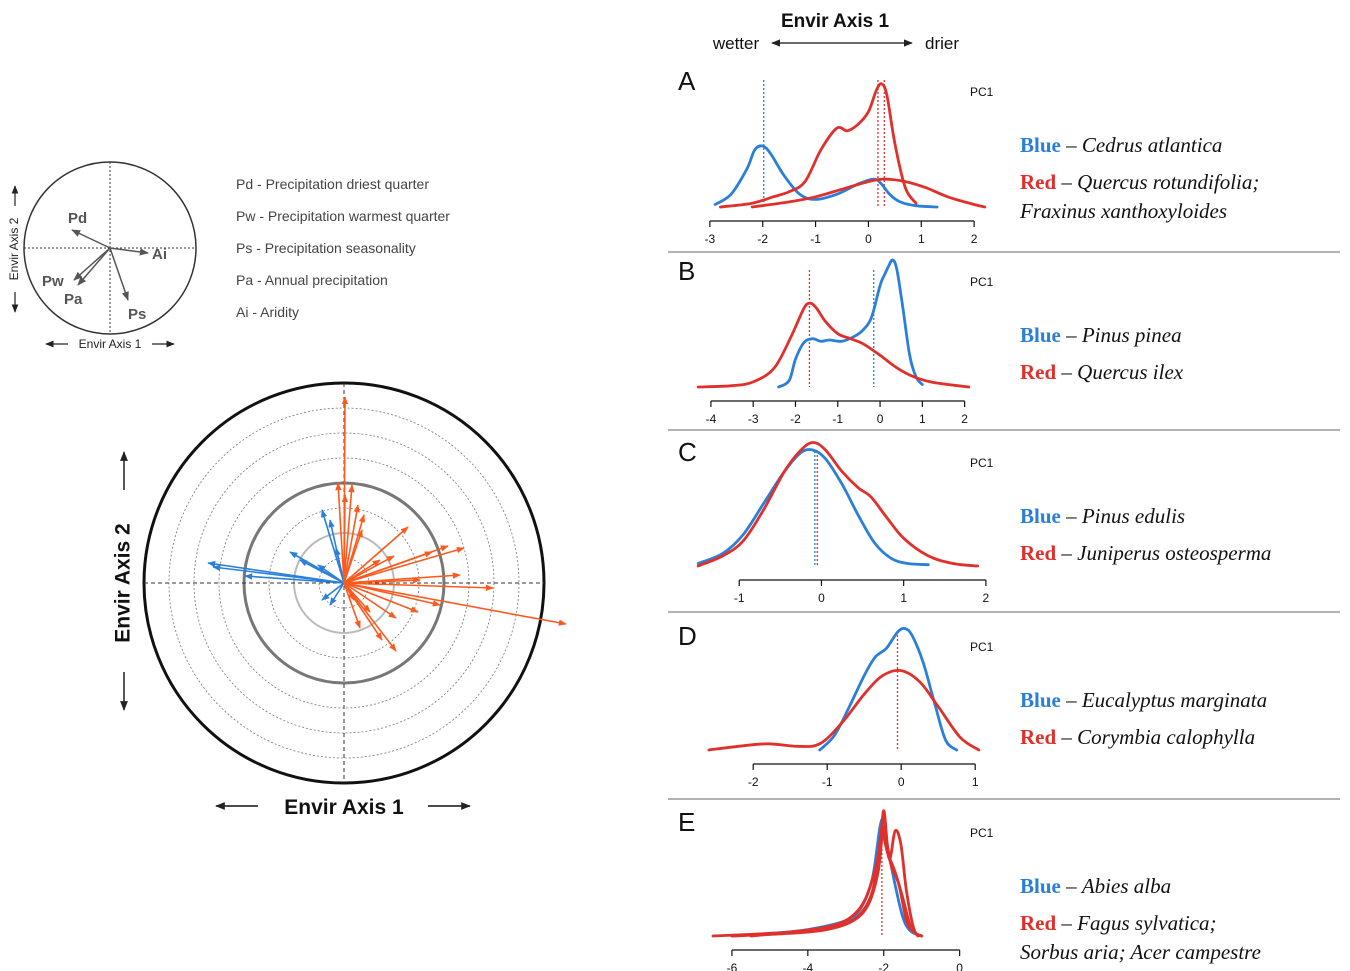 The height and width of the screenshot is (971, 1350). Describe the element at coordinates (835, 21) in the screenshot. I see `header-title: Envir Axis 1` at that location.